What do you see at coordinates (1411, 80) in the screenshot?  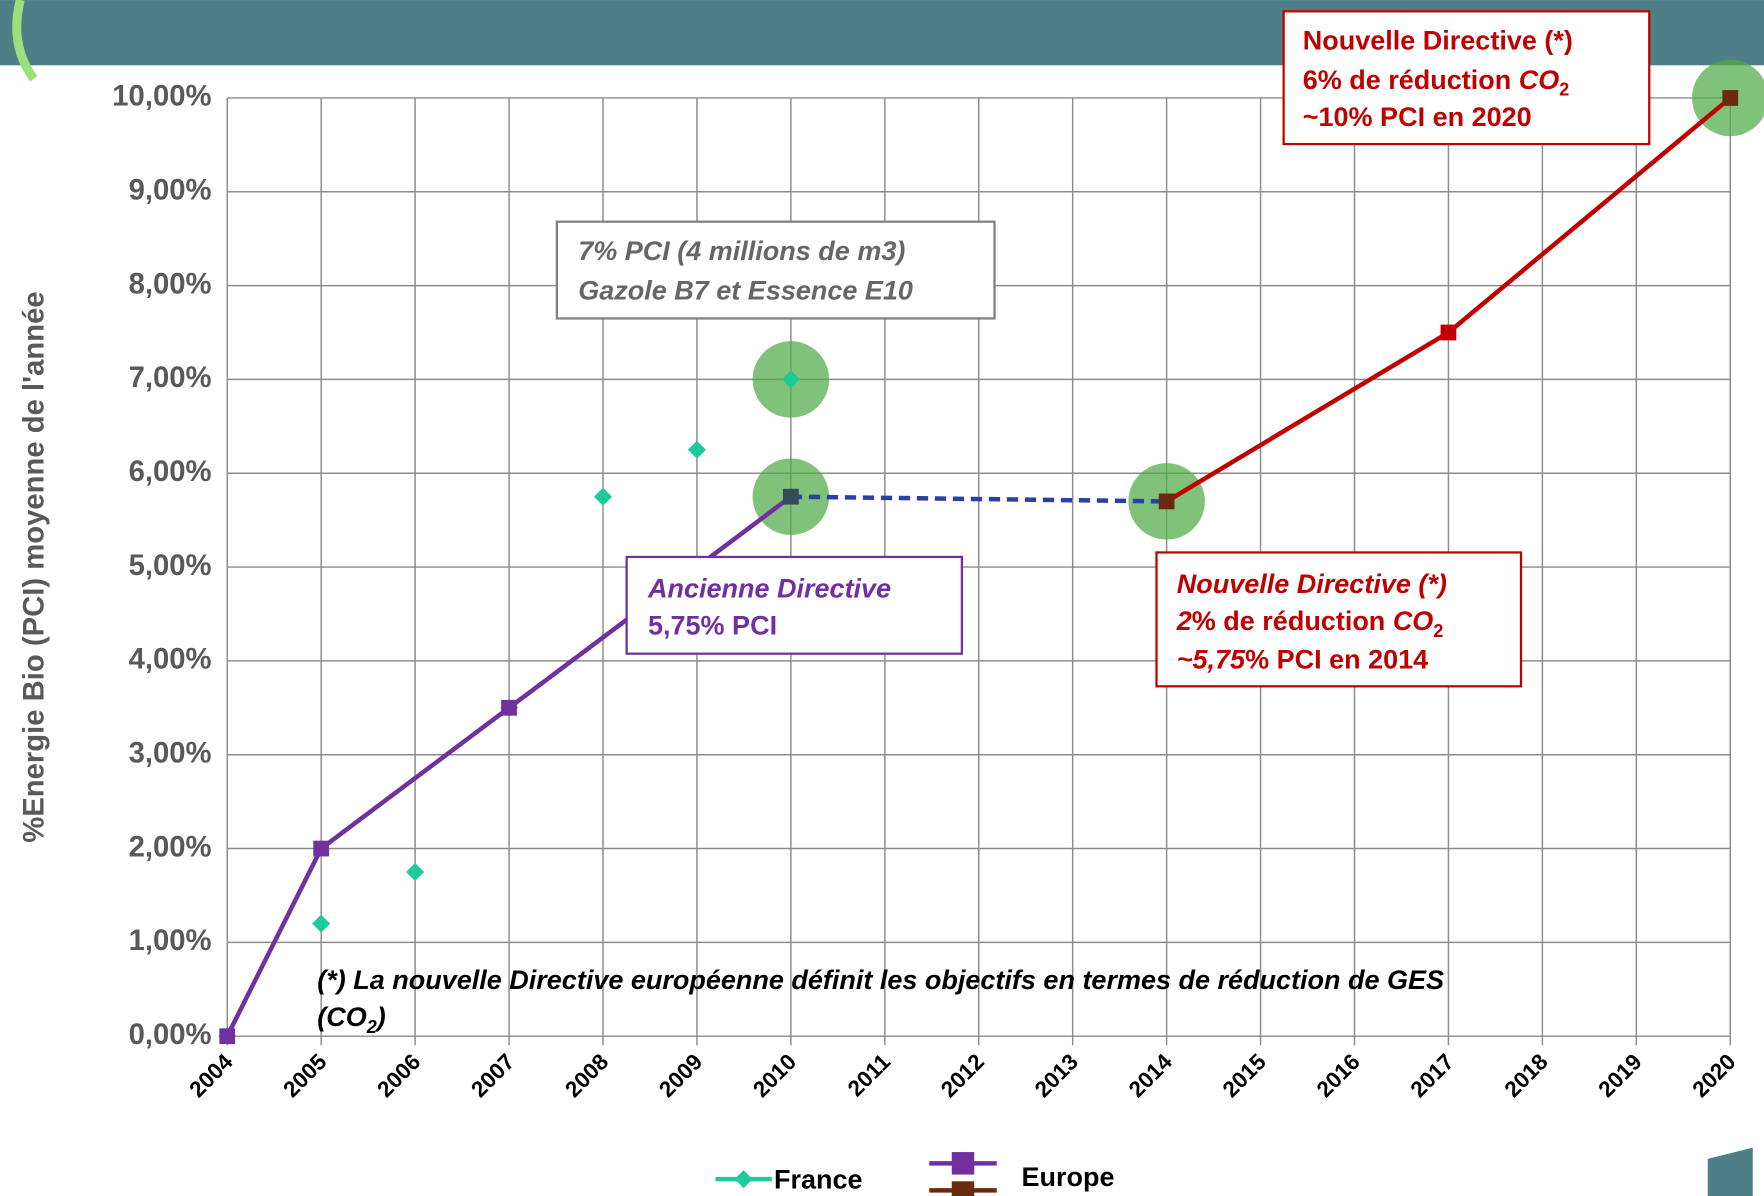 I see `annotation-line: 6% de réduction` at bounding box center [1411, 80].